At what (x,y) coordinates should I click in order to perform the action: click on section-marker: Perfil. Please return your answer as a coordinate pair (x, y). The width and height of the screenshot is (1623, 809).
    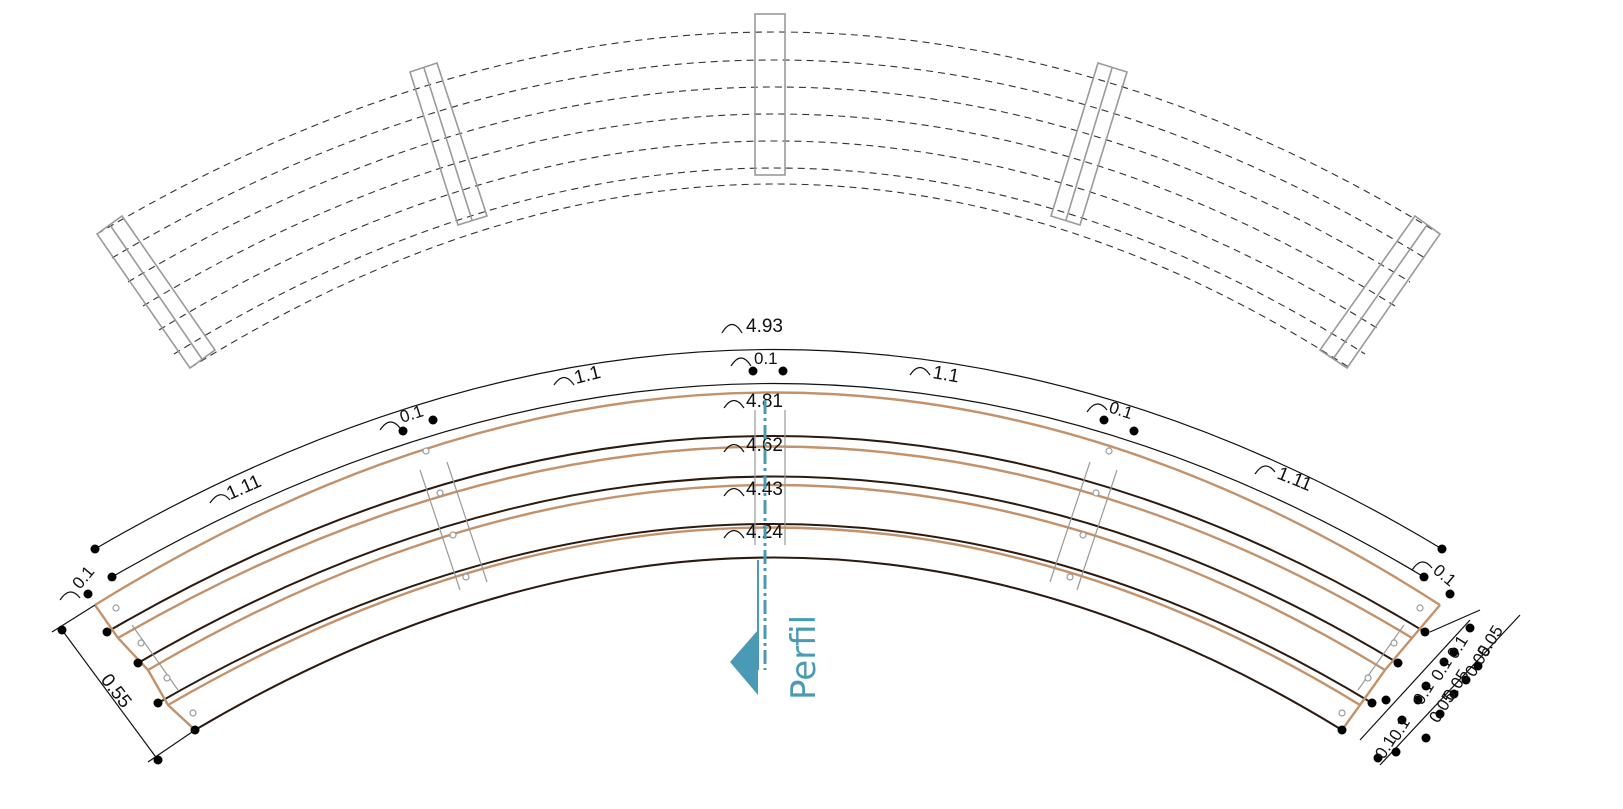
    Looking at the image, I should click on (777, 550).